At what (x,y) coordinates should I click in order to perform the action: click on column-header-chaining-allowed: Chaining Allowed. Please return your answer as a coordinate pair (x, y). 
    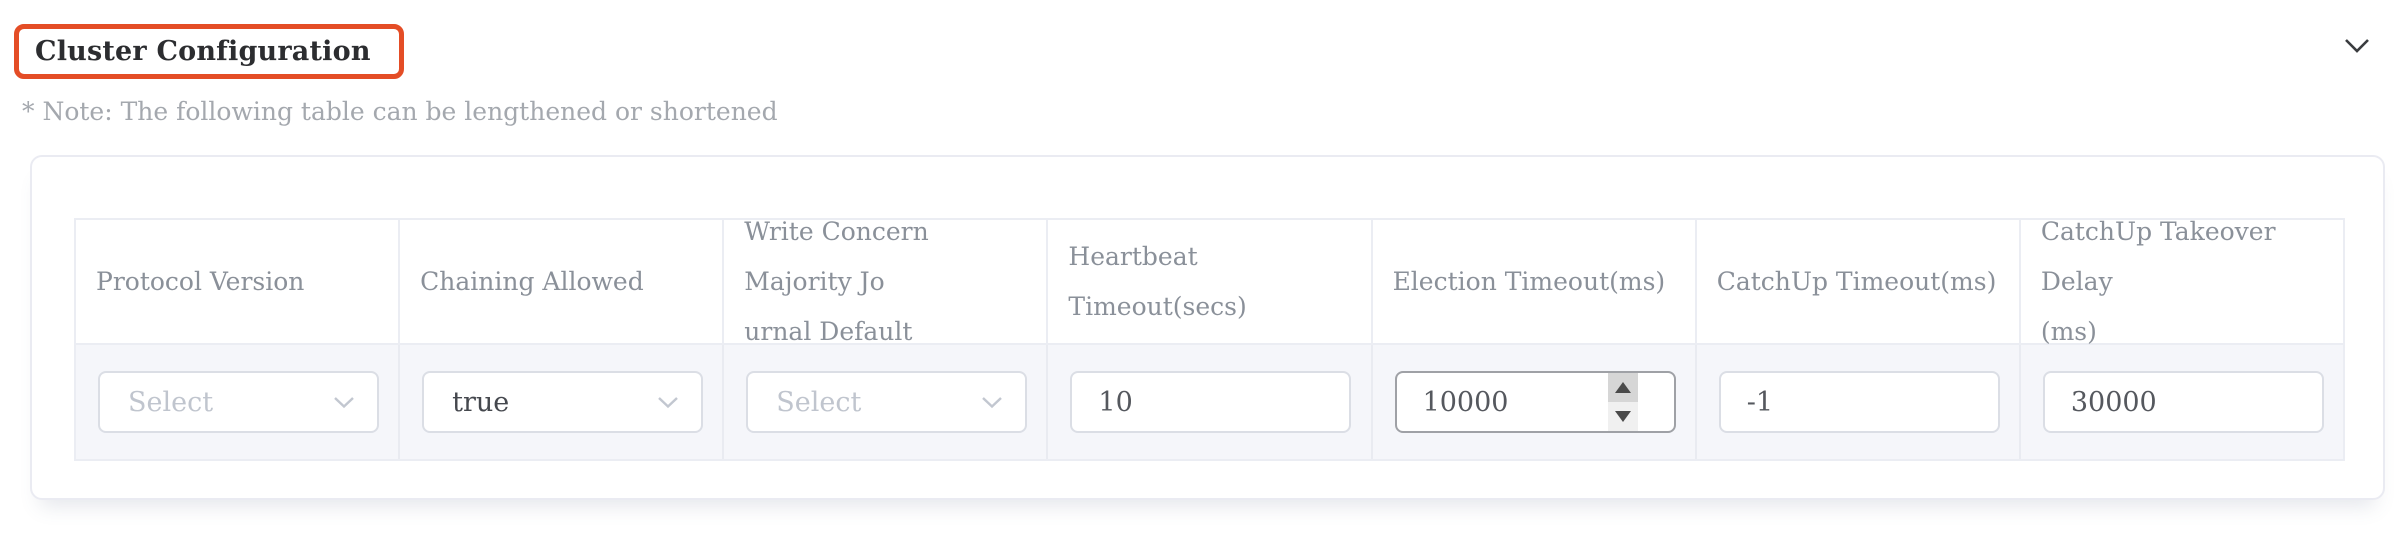
    Looking at the image, I should click on (562, 281).